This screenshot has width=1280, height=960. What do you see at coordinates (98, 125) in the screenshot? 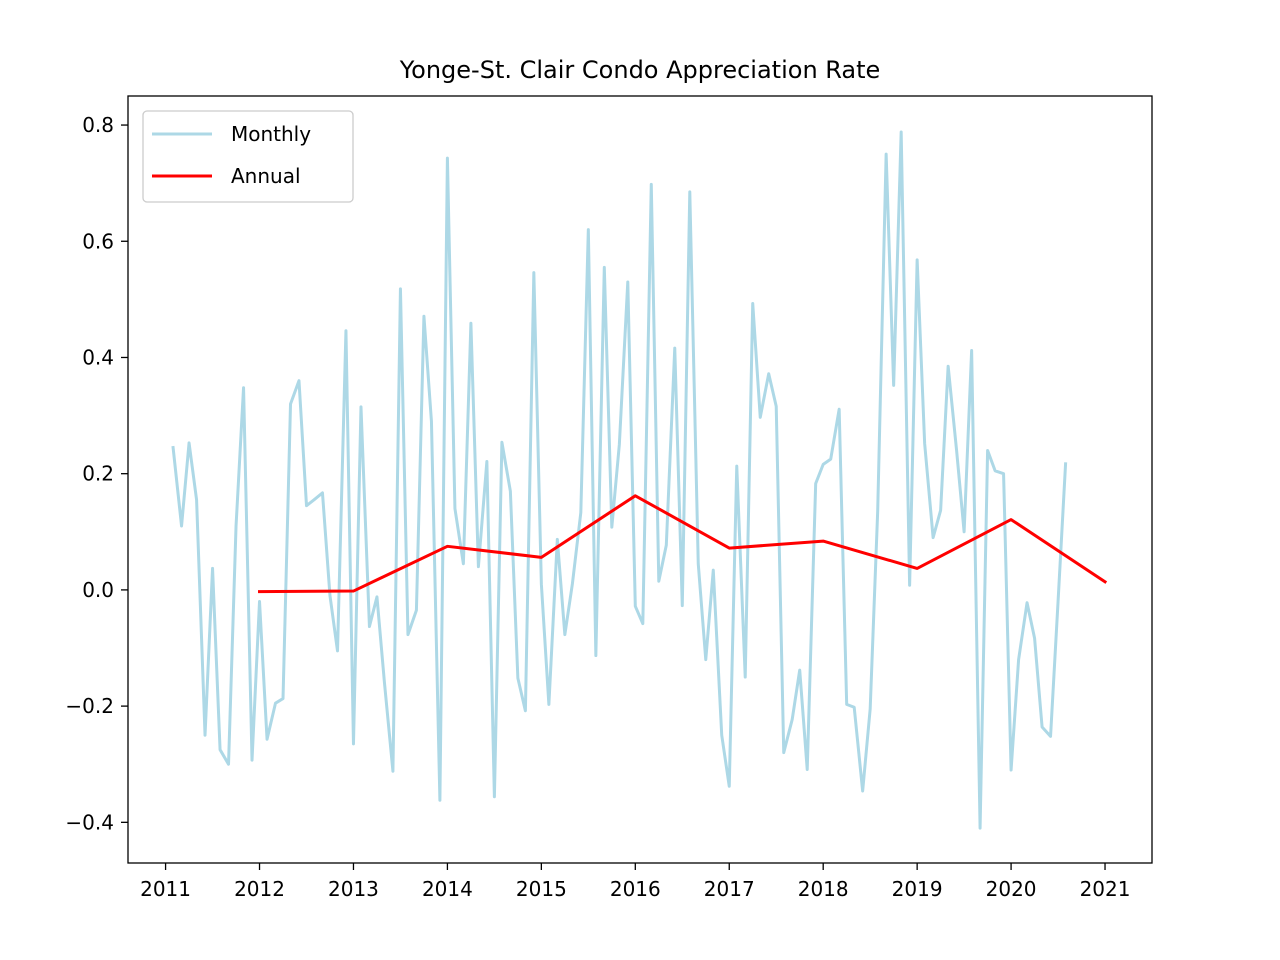
I see `y-tick-label: 0.8` at bounding box center [98, 125].